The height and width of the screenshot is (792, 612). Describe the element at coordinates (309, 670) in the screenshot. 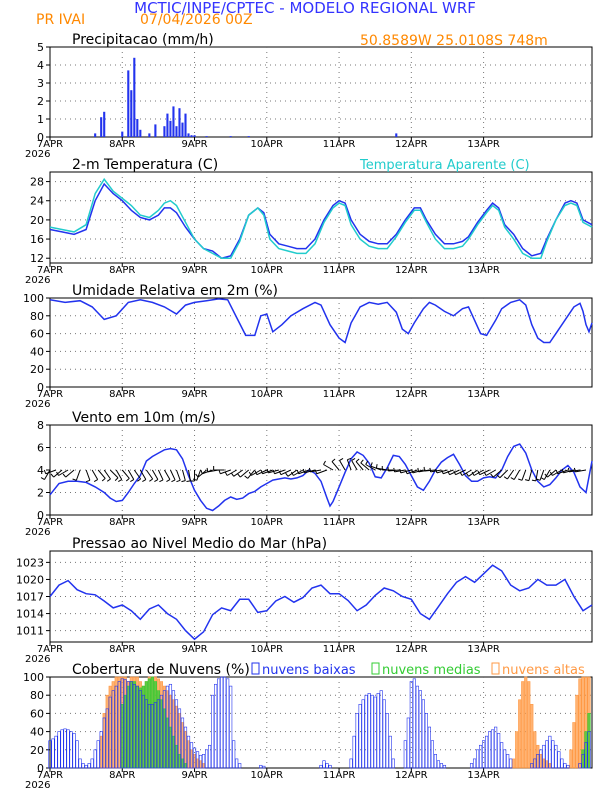

I see `legend-label: nuvens baixas` at that location.